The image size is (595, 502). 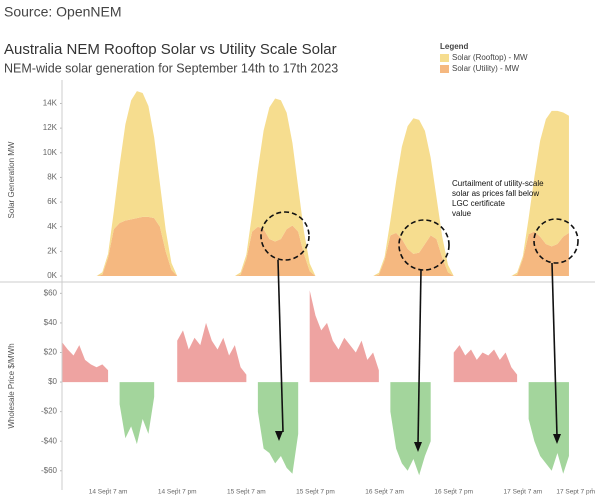 What do you see at coordinates (246, 492) in the screenshot?
I see `x-tick-label: 15 Sept 7 am` at bounding box center [246, 492].